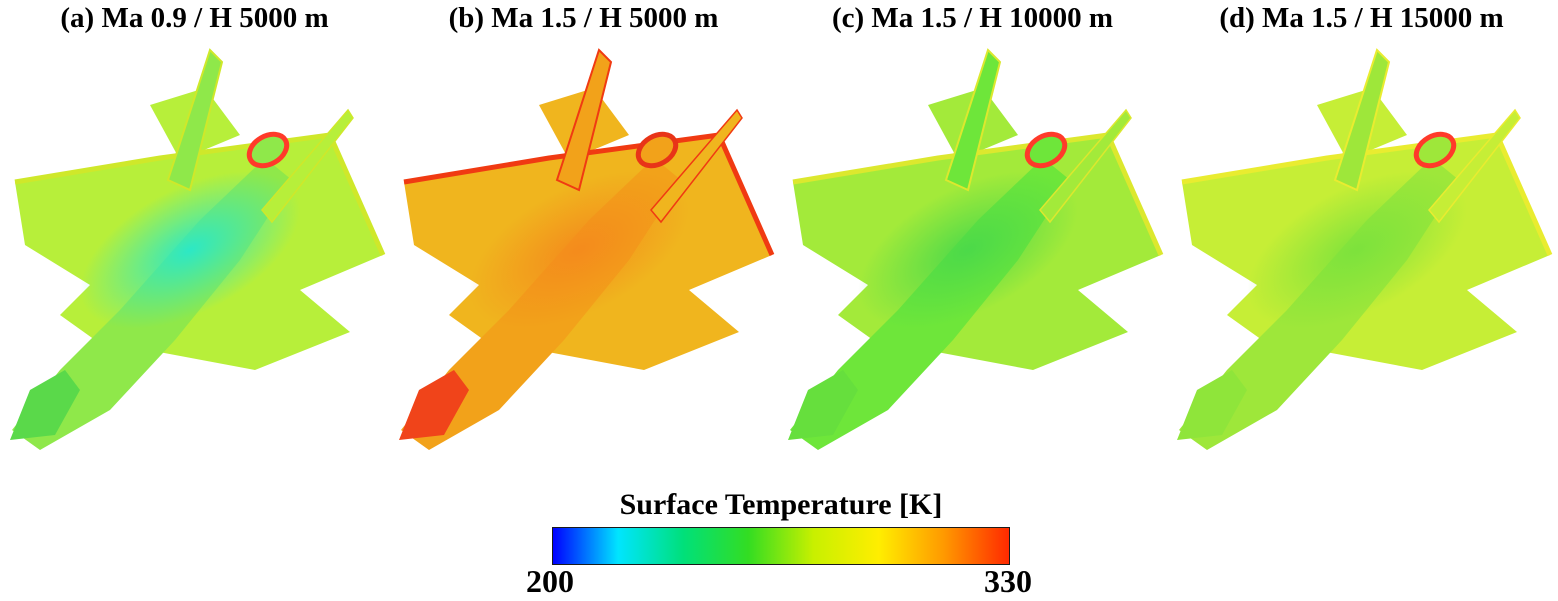  What do you see at coordinates (1361, 18) in the screenshot?
I see `panel-title: (d) Ma 1.5 / H 15000 m` at bounding box center [1361, 18].